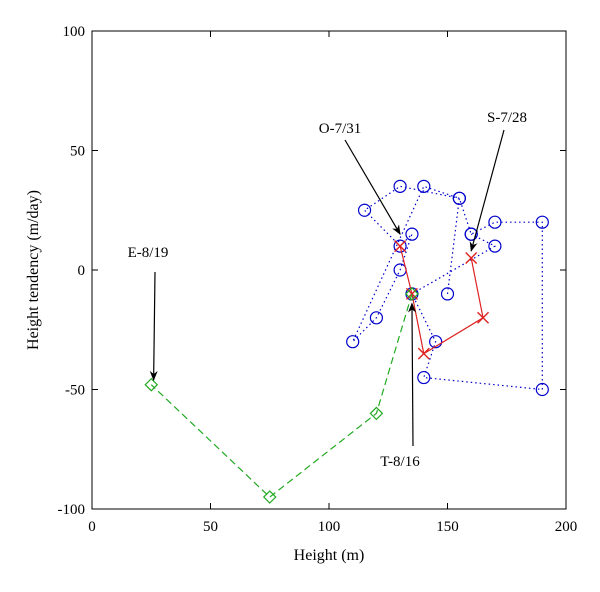  What do you see at coordinates (72, 510) in the screenshot?
I see `y-tick-label: -100` at bounding box center [72, 510].